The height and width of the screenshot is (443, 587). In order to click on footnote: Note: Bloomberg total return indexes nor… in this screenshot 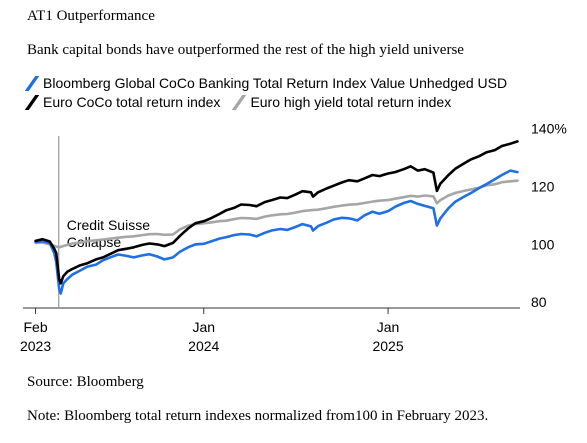, I will do `click(258, 416)`.